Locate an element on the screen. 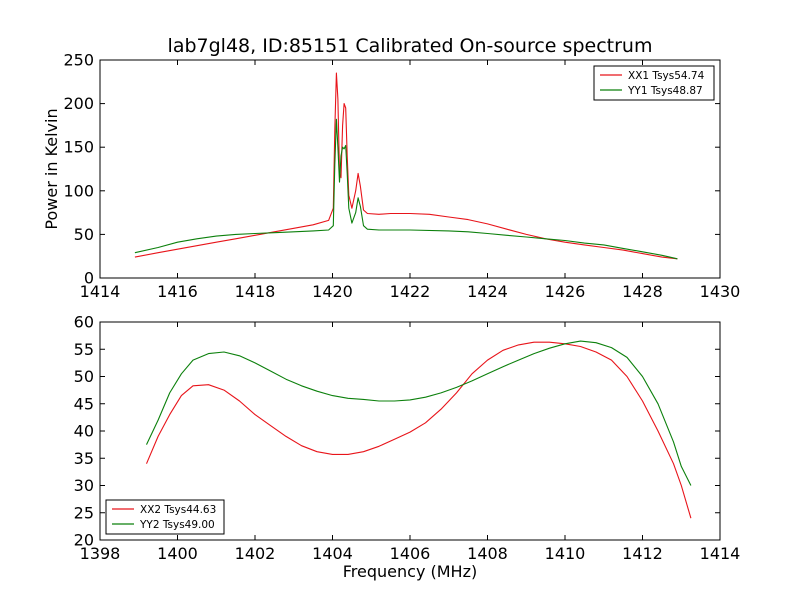  x-tick-label: 1404 is located at coordinates (332, 553).